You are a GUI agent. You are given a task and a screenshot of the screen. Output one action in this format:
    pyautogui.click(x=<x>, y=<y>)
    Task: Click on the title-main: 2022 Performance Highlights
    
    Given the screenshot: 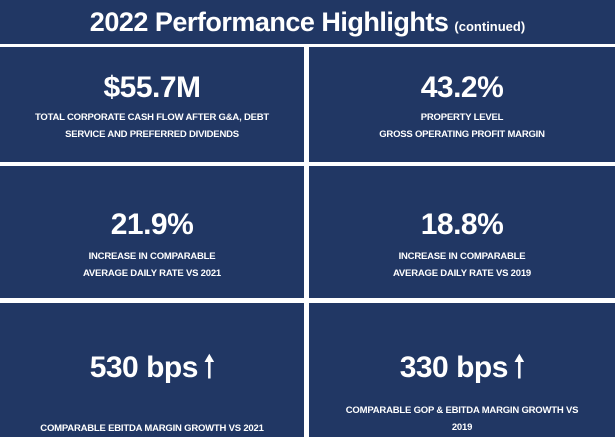 What is the action you would take?
    pyautogui.click(x=269, y=21)
    